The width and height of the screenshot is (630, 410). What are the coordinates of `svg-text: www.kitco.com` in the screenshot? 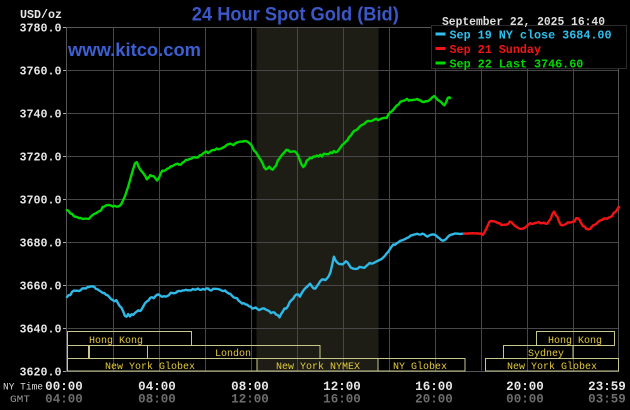 It's located at (134, 49).